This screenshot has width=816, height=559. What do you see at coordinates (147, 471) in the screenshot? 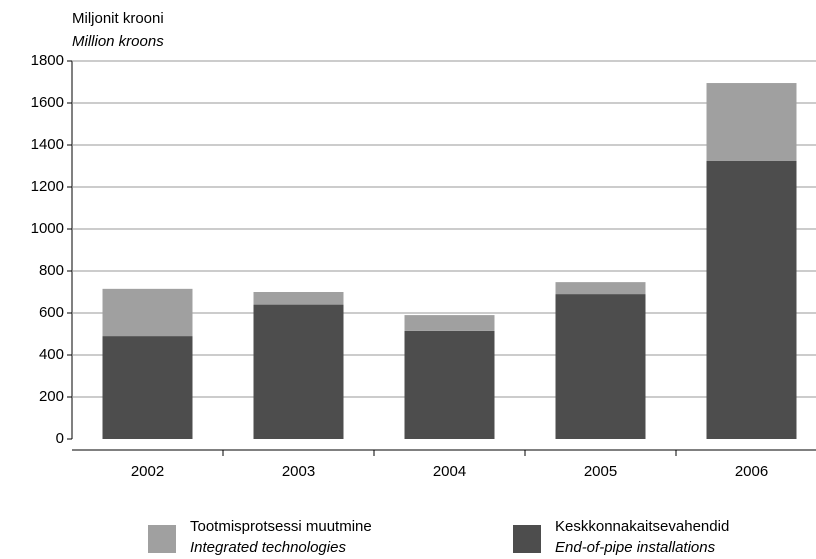
I see `x-tick-label: 2002` at bounding box center [147, 471].